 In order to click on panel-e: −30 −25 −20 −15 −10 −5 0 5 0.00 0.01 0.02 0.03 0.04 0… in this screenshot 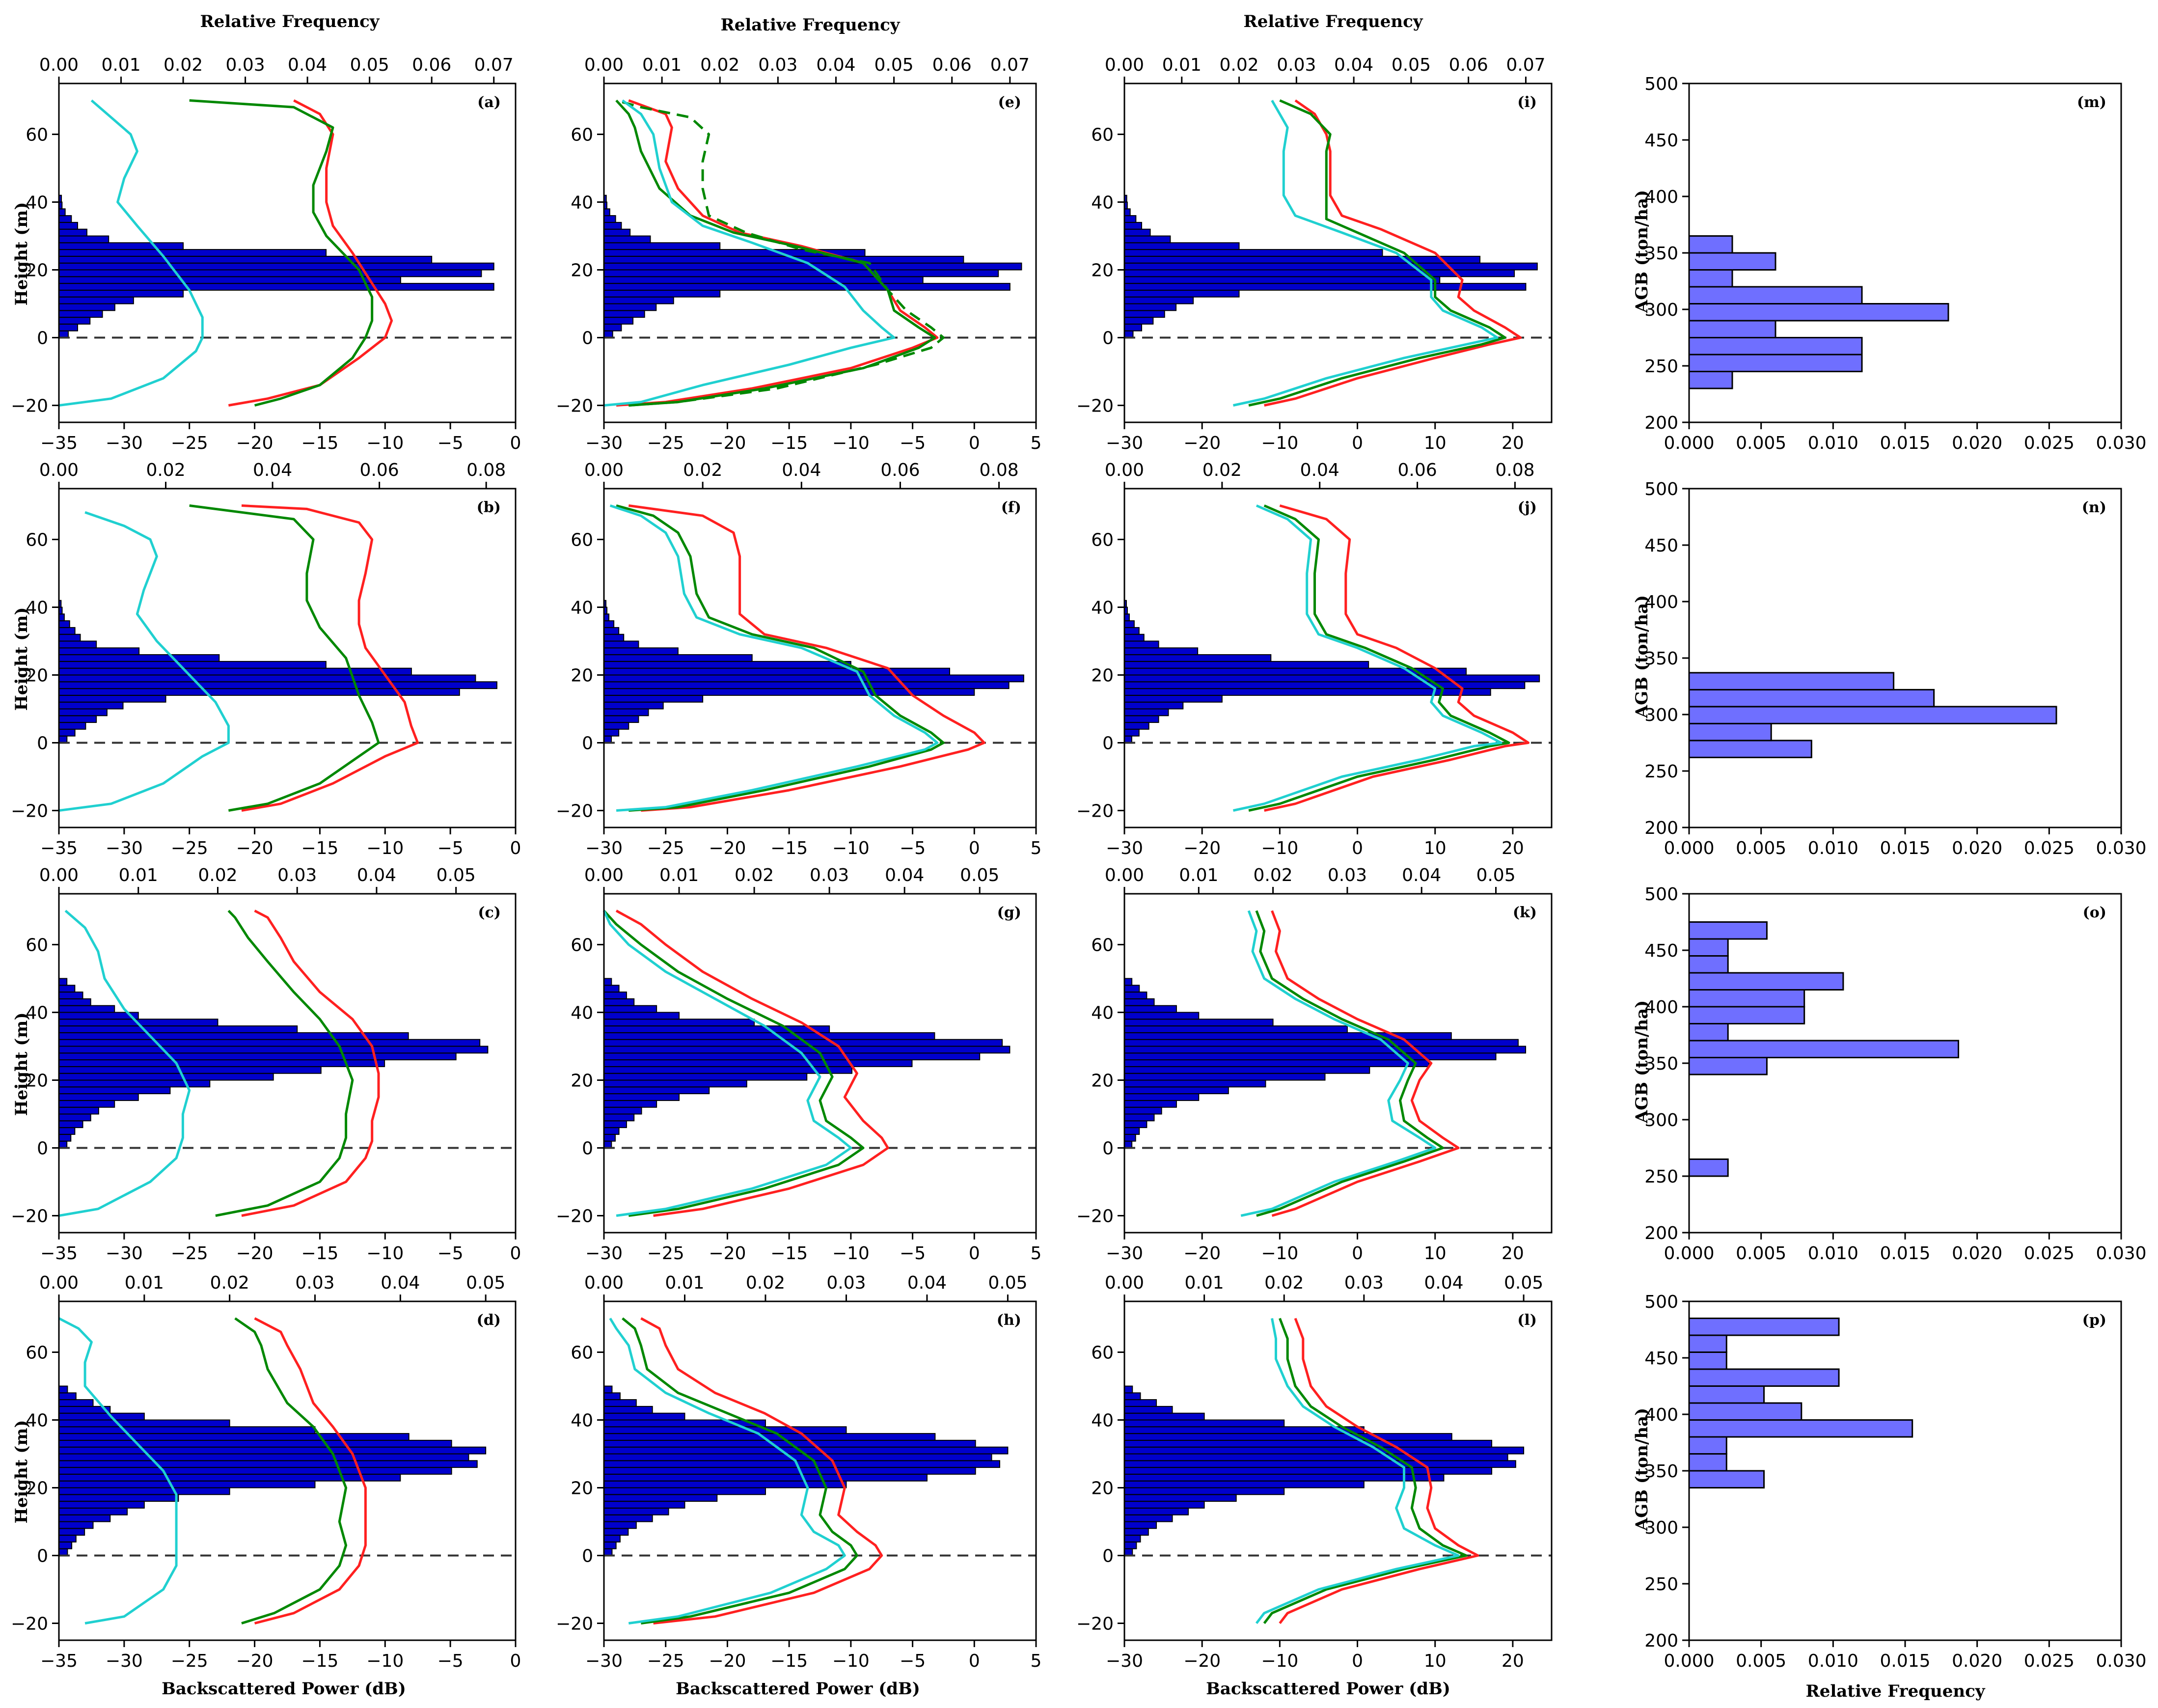, I will do `click(798, 254)`.